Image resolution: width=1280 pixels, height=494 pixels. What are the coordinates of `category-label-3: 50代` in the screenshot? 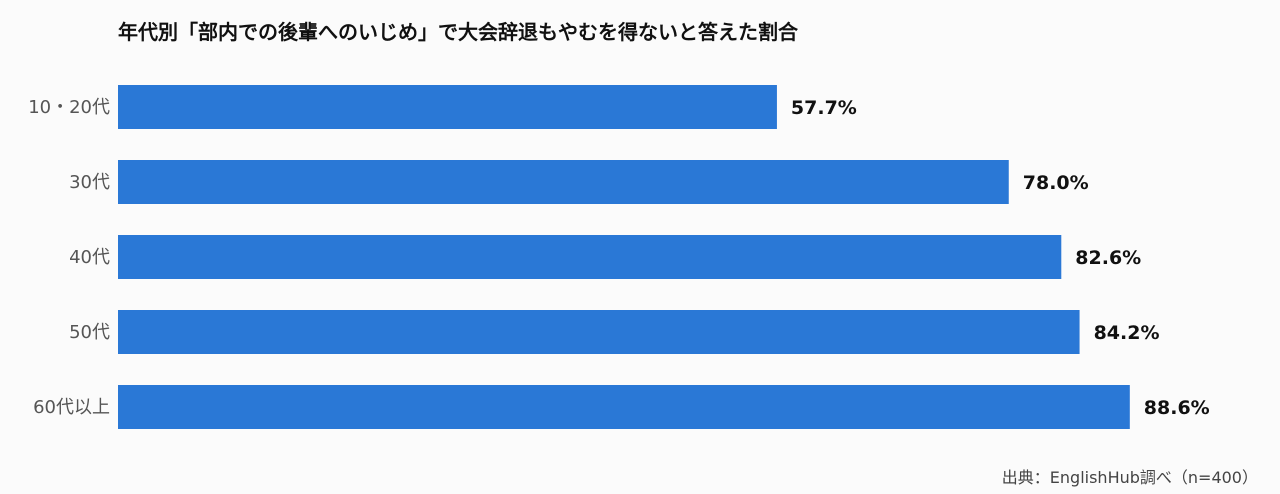 It's located at (89, 332).